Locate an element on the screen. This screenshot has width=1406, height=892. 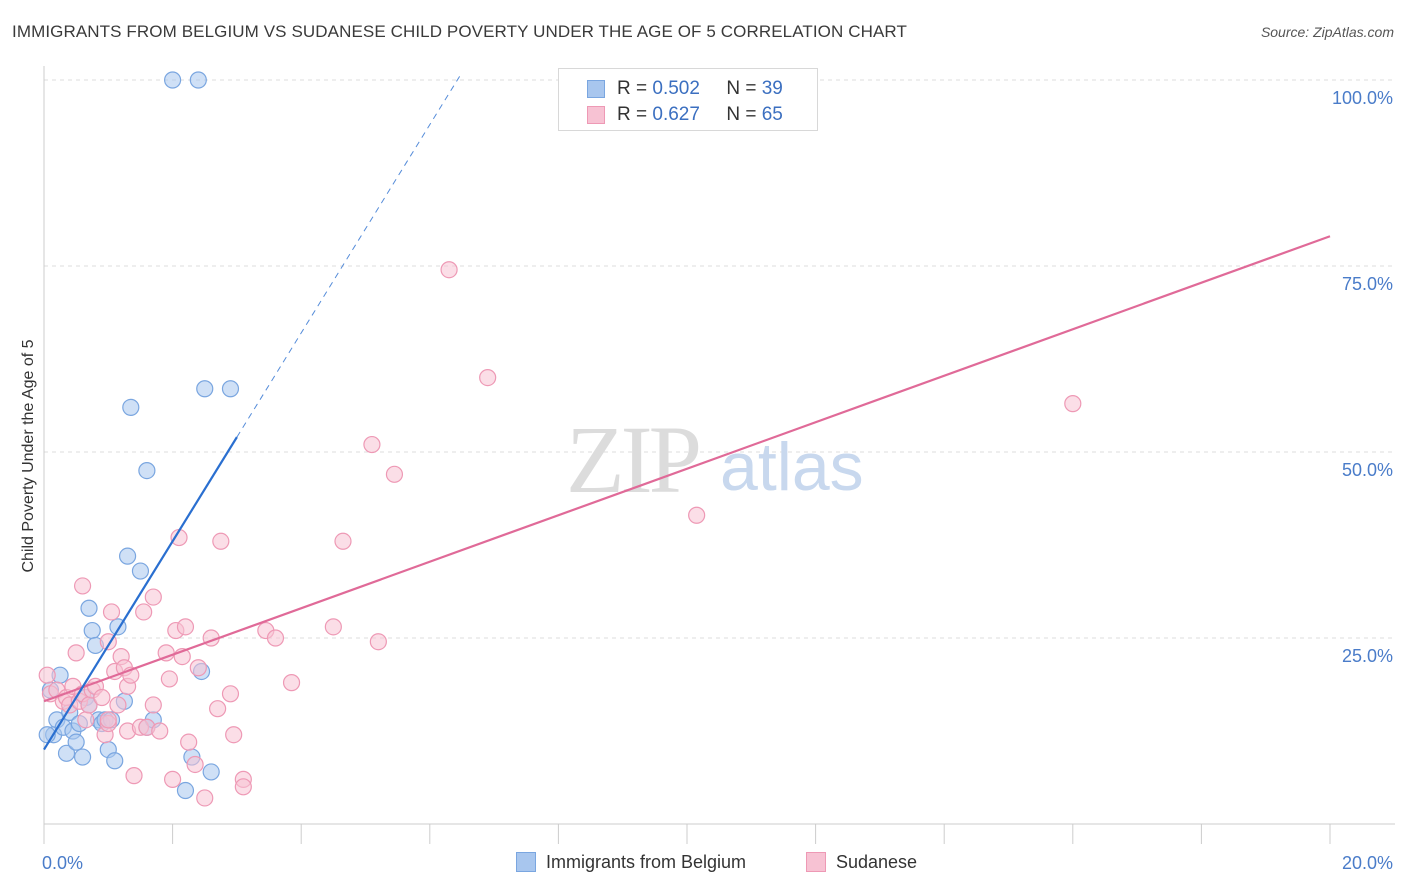
watermark: ZIP atlas is located at coordinates (715, 459).